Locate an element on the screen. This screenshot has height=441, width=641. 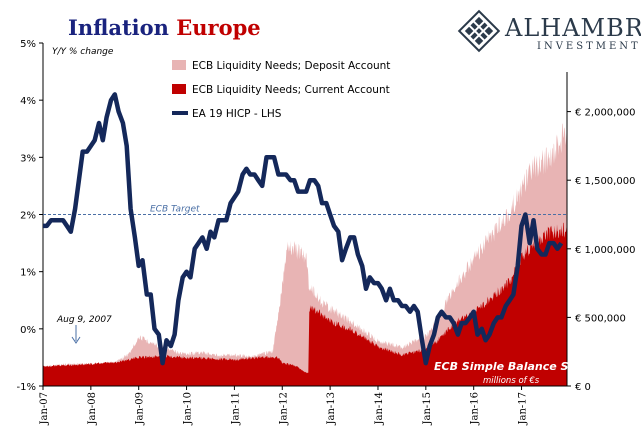
x-tick-label: Jan-09 is located at coordinates (140, 409).